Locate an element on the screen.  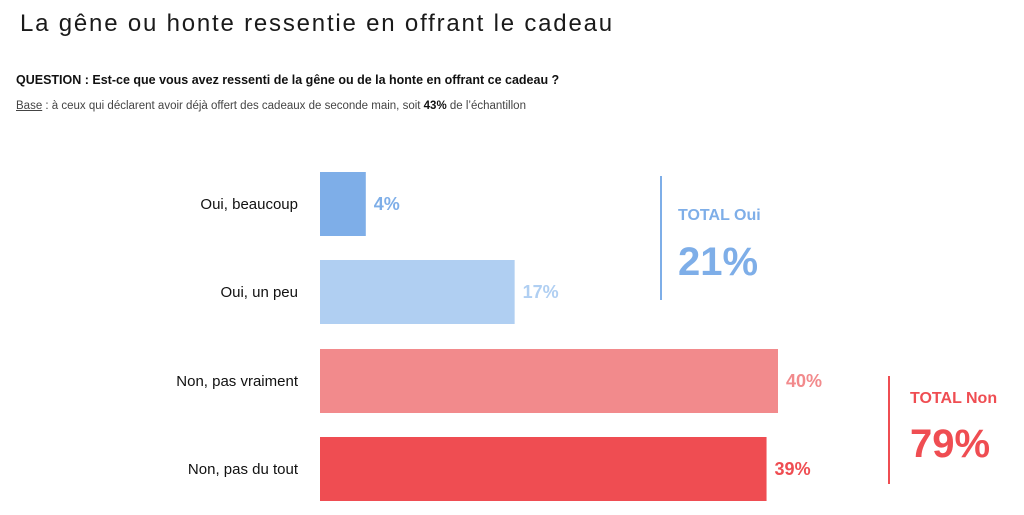
bar-non-pas-vraiment is located at coordinates (549, 381).